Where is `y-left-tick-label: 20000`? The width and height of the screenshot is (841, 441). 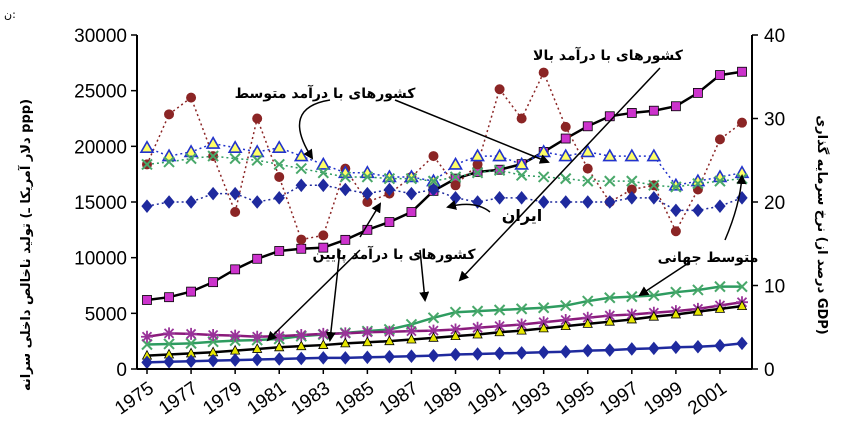
y-left-tick-label: 20000 is located at coordinates (100, 147).